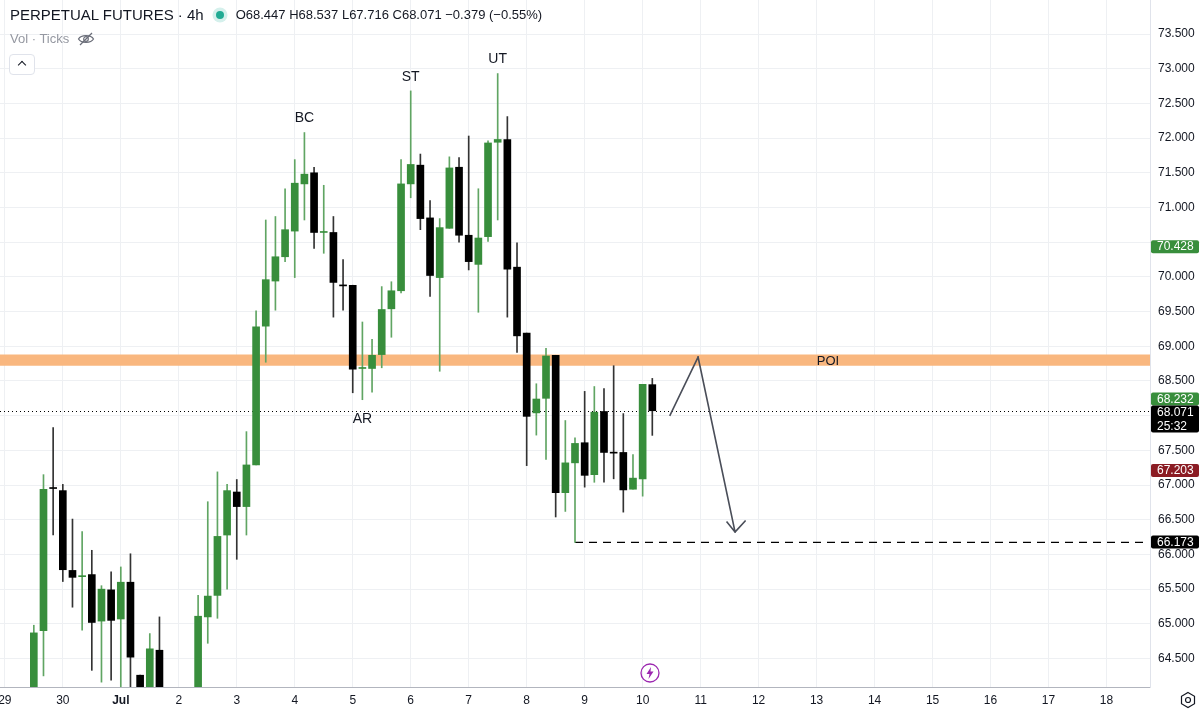 The height and width of the screenshot is (712, 1200). I want to click on x-tick-label: 17, so click(1048, 699).